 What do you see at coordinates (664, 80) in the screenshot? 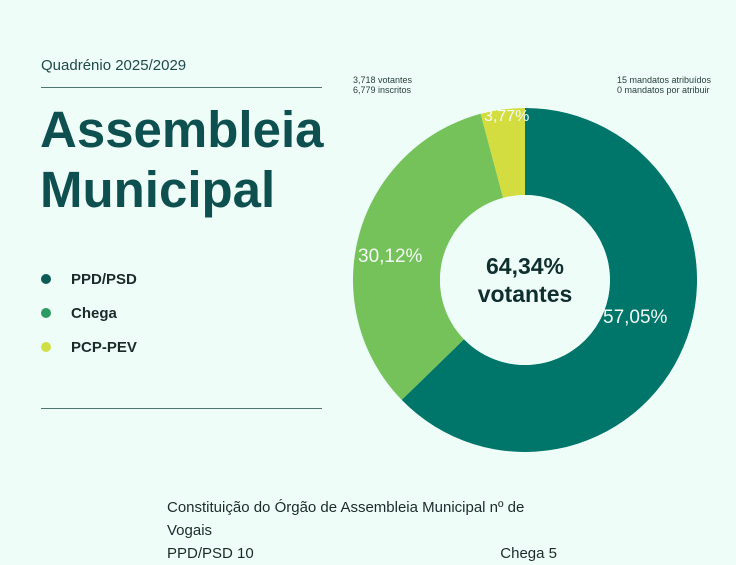
I see `mandatos-atribuidos: 15 mandatos atribuídos` at bounding box center [664, 80].